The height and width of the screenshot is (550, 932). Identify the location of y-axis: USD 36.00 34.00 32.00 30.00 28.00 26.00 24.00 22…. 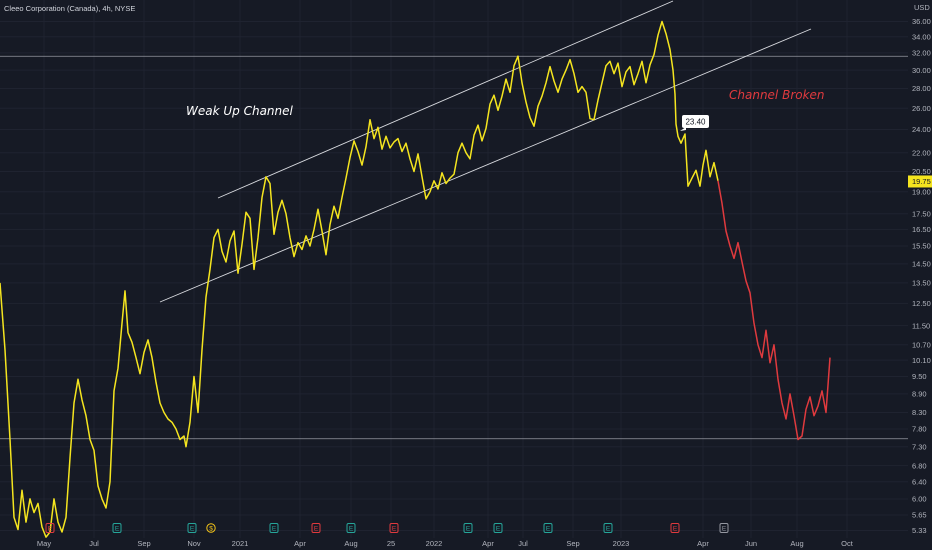
(920, 269).